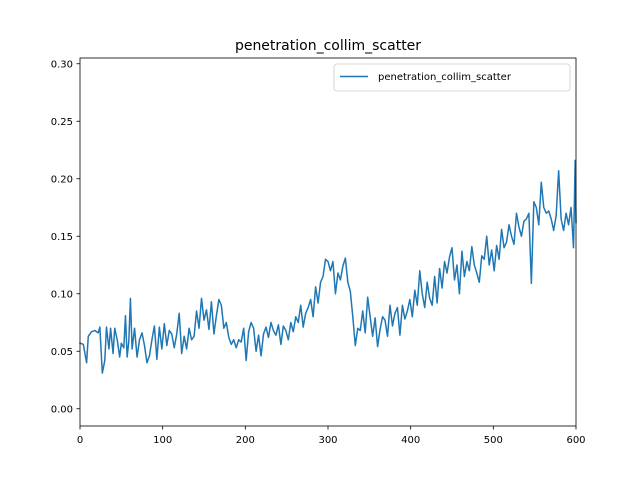 The image size is (640, 484). I want to click on legend-box, so click(452, 77).